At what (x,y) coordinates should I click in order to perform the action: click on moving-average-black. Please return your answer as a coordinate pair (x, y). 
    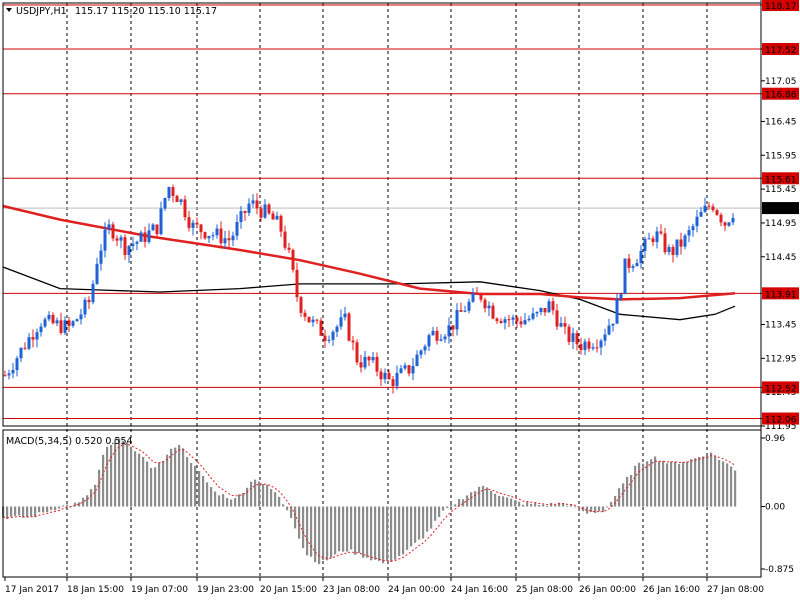
    Looking at the image, I should click on (369, 293).